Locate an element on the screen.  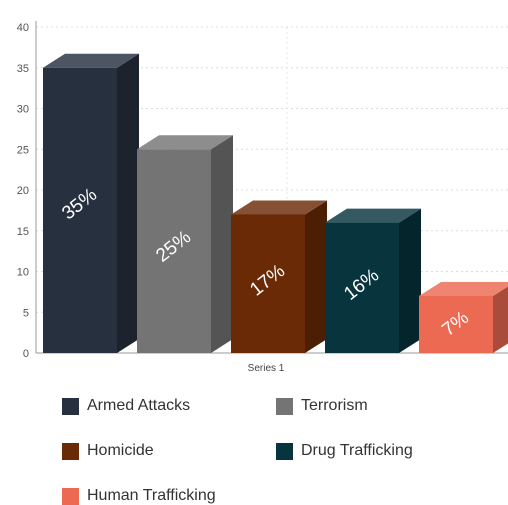
bar-top-human-trafficking is located at coordinates (463, 288).